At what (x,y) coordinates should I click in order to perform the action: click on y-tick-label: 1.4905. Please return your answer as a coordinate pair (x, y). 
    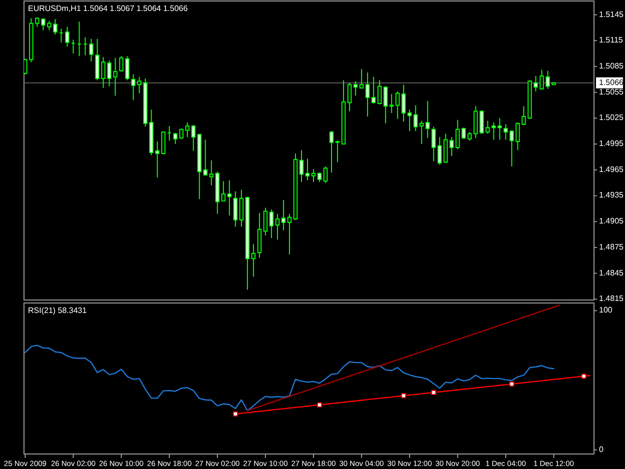
    Looking at the image, I should click on (611, 221).